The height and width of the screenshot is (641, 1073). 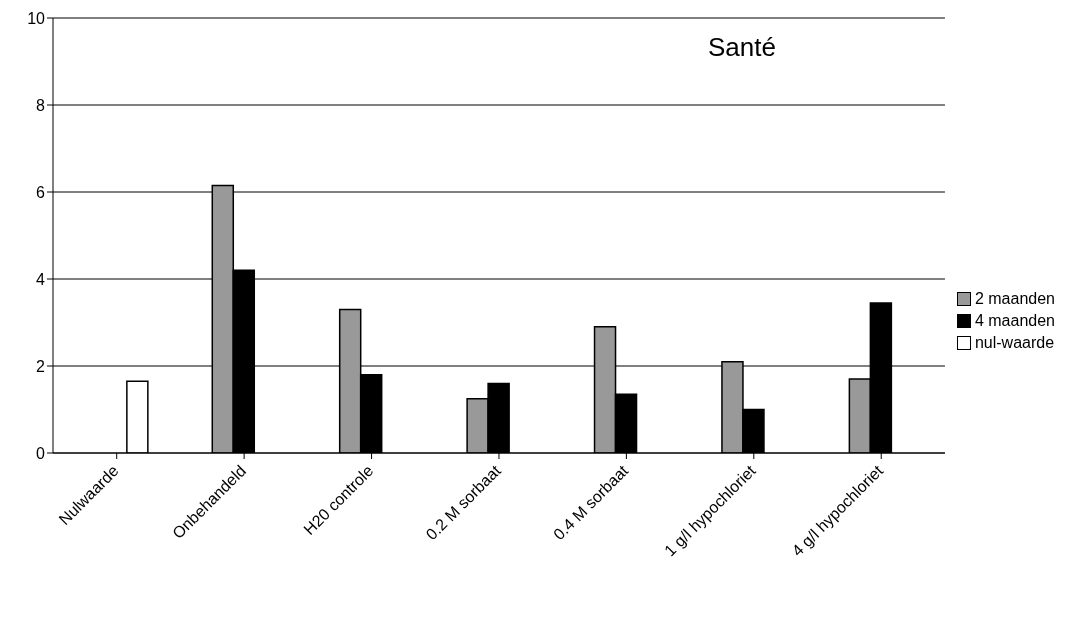 What do you see at coordinates (41, 366) in the screenshot?
I see `y-tick-label: 2` at bounding box center [41, 366].